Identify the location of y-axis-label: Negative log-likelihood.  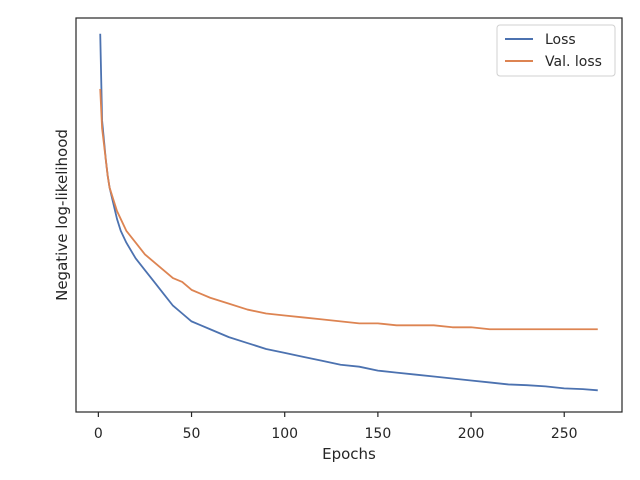
(62, 215).